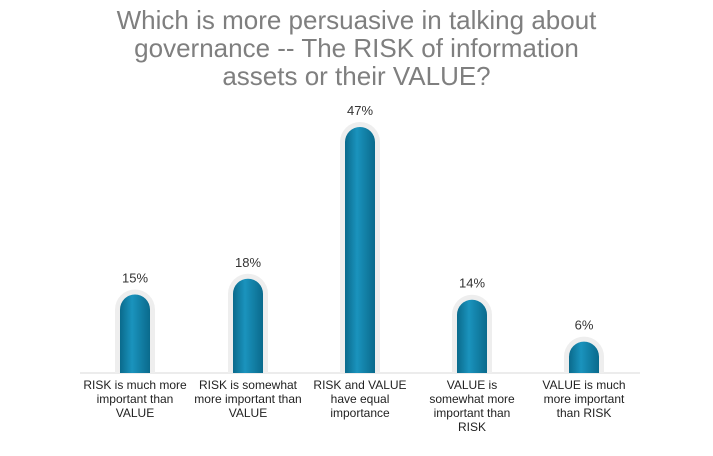  I want to click on data-label: 6%, so click(584, 325).